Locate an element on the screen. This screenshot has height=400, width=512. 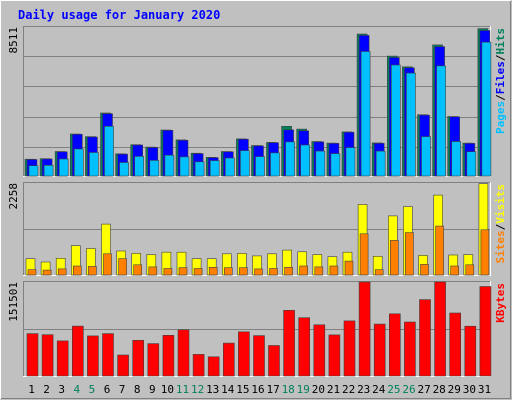
series-legend-label: Sites/Visits is located at coordinates (500, 224).